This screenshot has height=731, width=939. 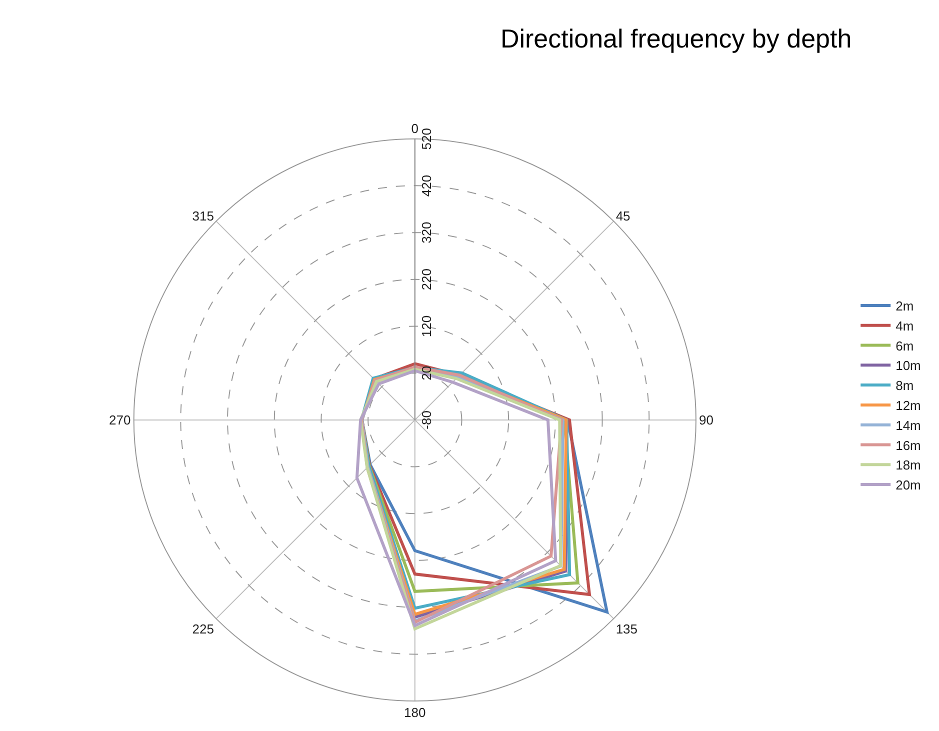 What do you see at coordinates (426, 326) in the screenshot?
I see `y-tick-label: 120` at bounding box center [426, 326].